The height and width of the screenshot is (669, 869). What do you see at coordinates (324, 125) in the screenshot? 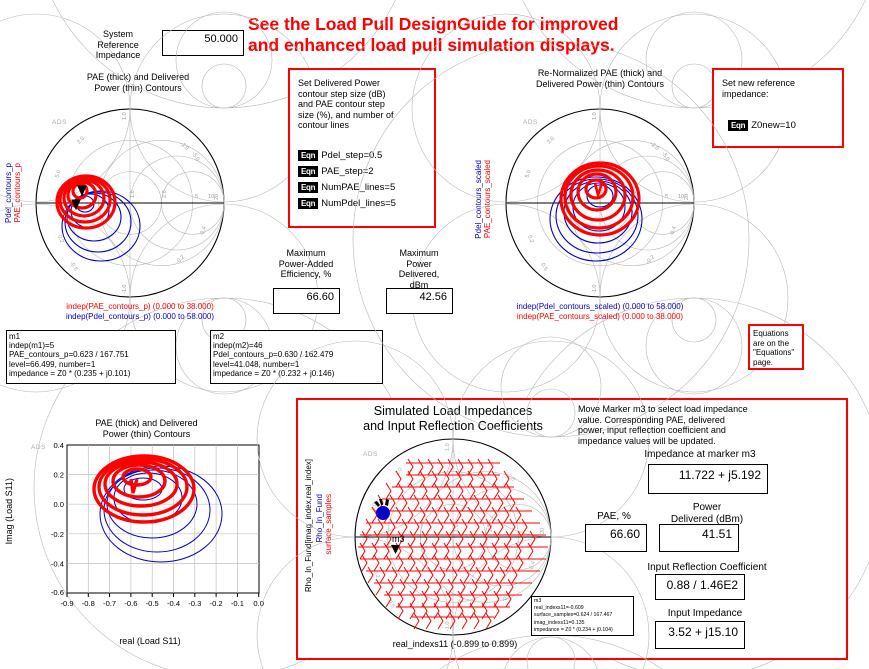
I see `settings-line-5: contour lines` at bounding box center [324, 125].